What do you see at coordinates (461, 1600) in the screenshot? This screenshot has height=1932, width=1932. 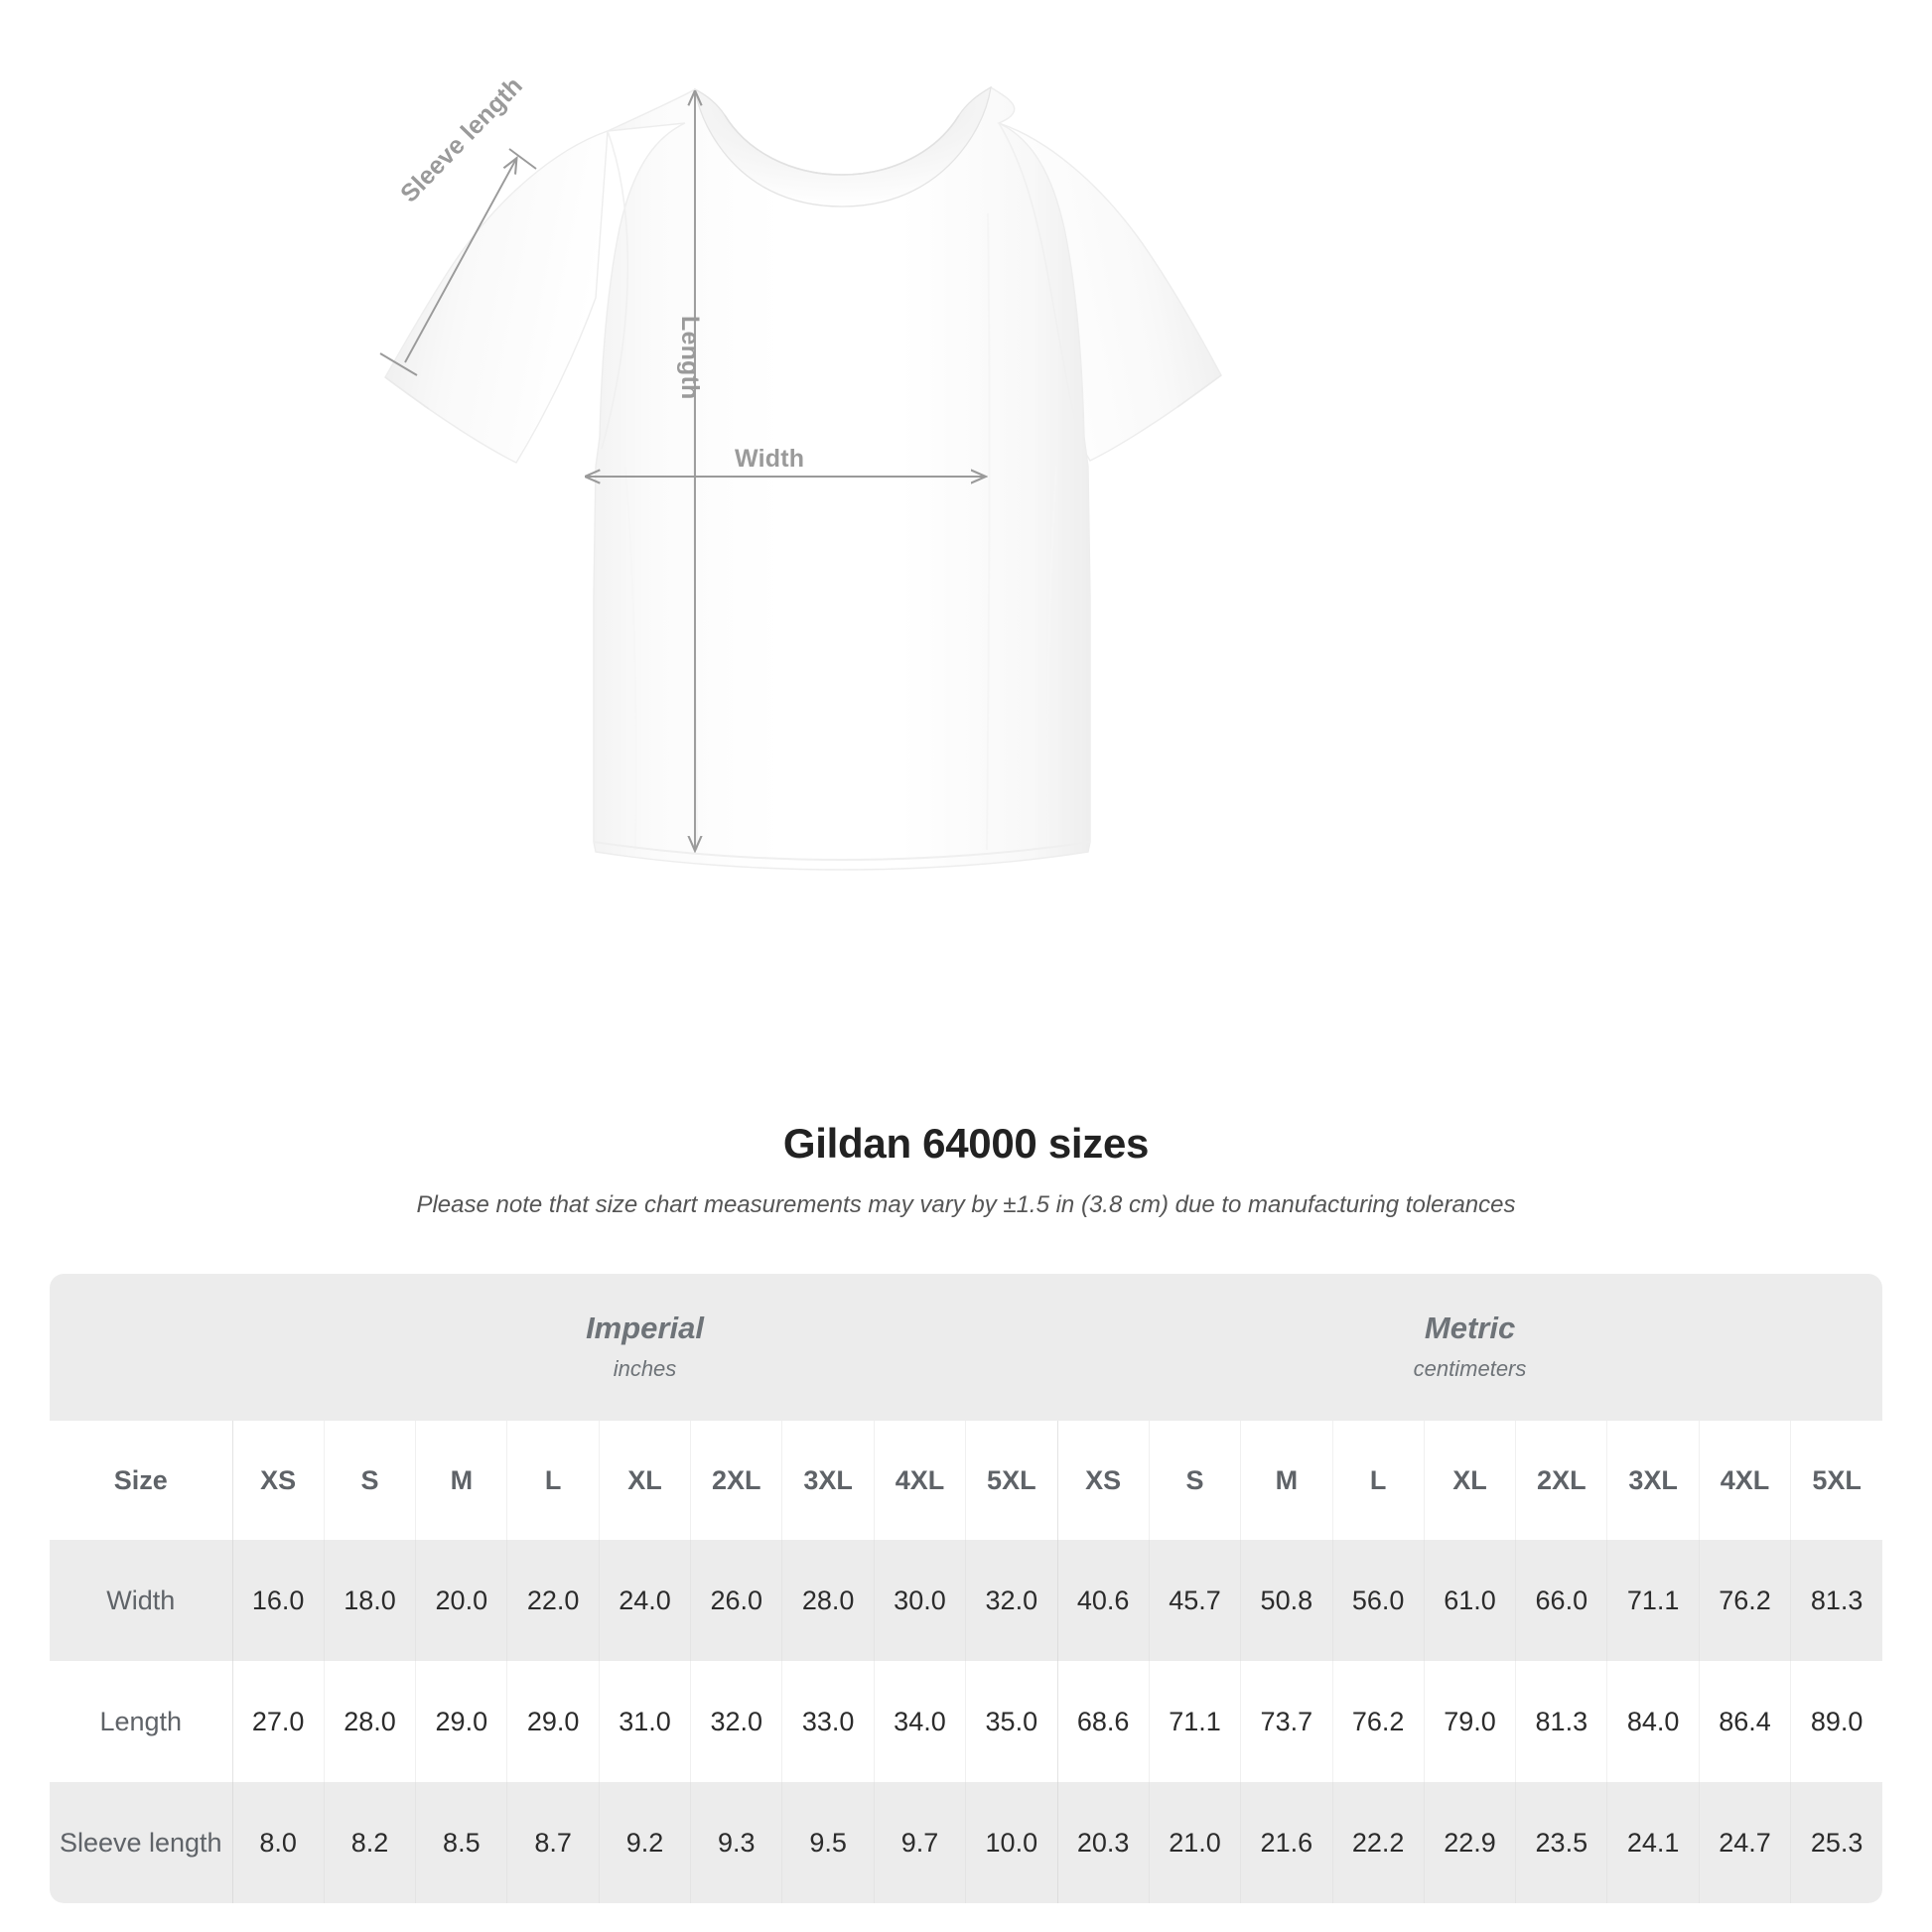 I see `measurement-value-cell: 20.0` at bounding box center [461, 1600].